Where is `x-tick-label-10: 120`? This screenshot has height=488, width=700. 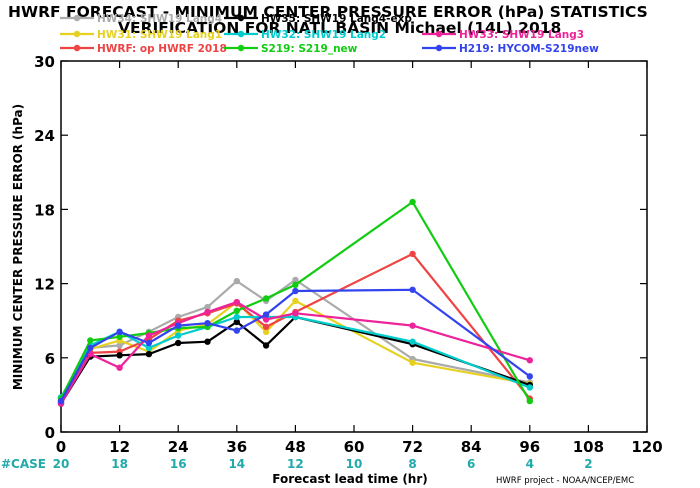
x-tick-label-10: 120 is located at coordinates (646, 447).